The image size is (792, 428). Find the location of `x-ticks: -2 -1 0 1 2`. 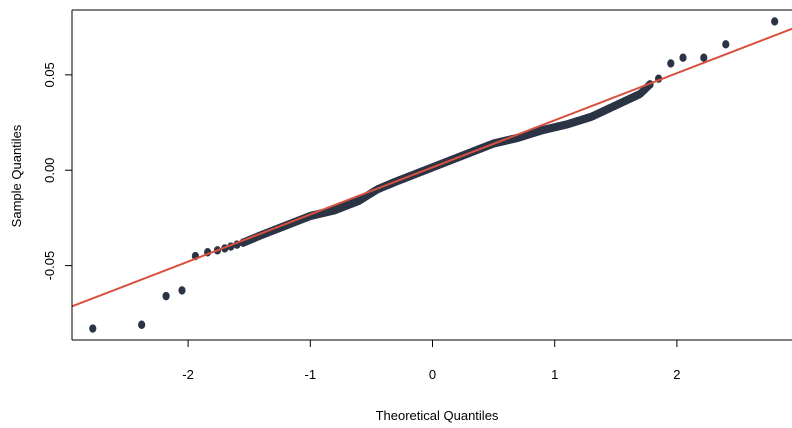

x-ticks: -2 -1 0 1 2 is located at coordinates (431, 361).